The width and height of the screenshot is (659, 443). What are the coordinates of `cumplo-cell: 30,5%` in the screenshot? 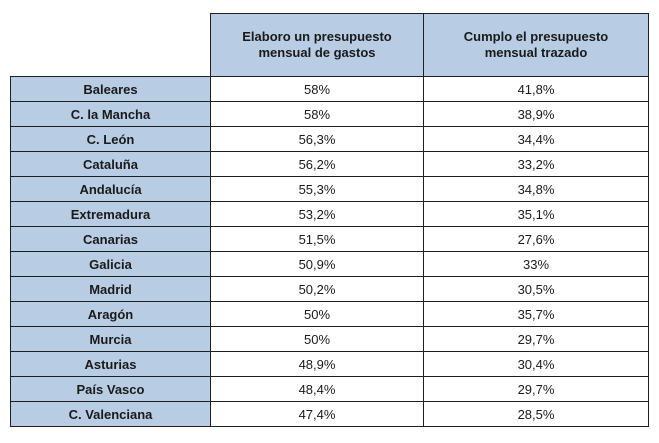 It's located at (536, 289).